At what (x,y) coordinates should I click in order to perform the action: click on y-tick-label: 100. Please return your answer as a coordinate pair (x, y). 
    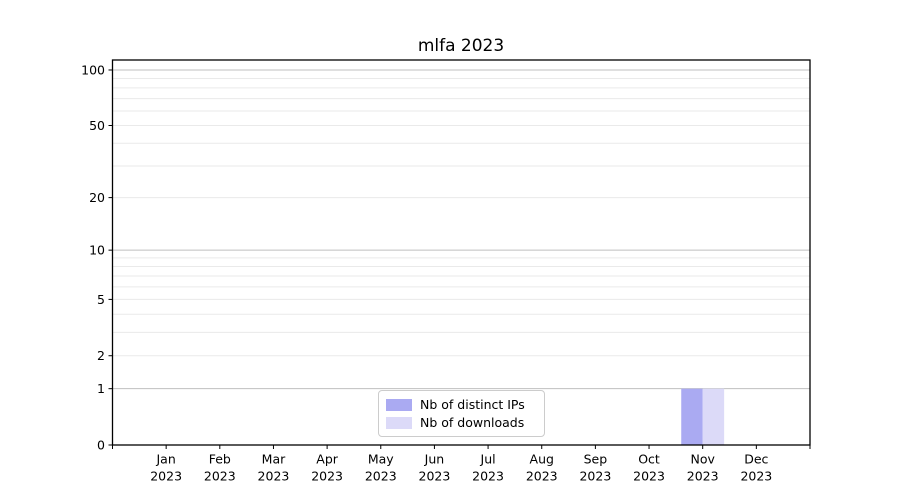
    Looking at the image, I should click on (93, 69).